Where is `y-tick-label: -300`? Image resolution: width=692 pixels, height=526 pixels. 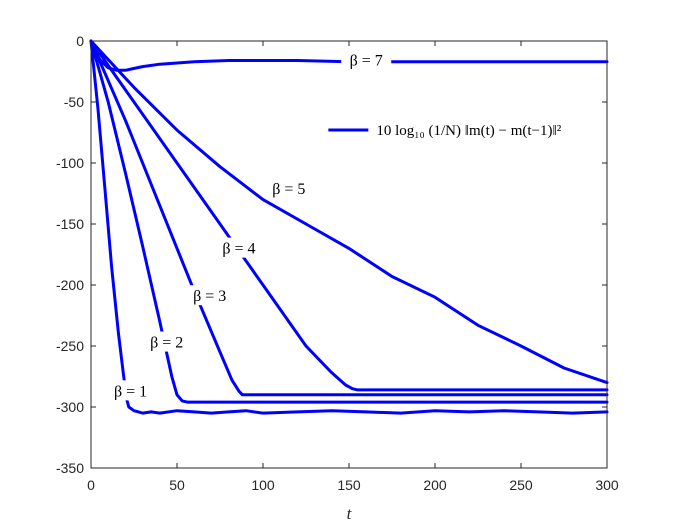 y-tick-label: -300 is located at coordinates (70, 407).